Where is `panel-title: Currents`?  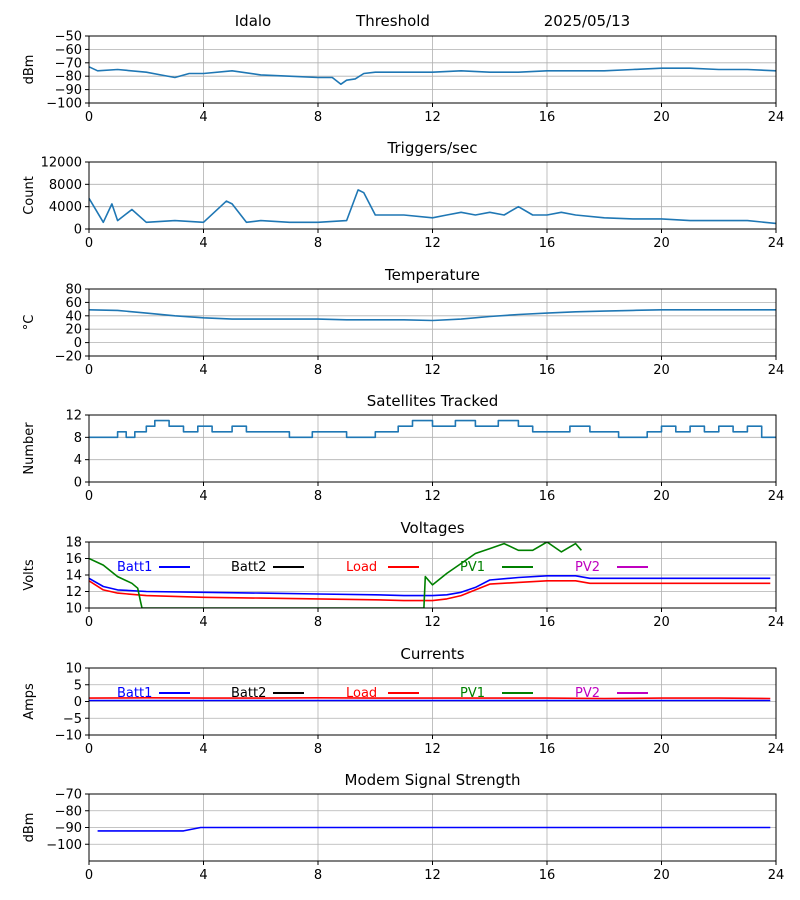 panel-title: Currents is located at coordinates (432, 654).